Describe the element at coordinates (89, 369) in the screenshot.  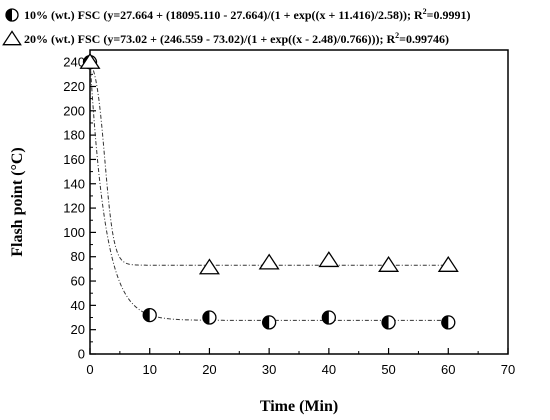
I see `x-tick-label: 0` at that location.